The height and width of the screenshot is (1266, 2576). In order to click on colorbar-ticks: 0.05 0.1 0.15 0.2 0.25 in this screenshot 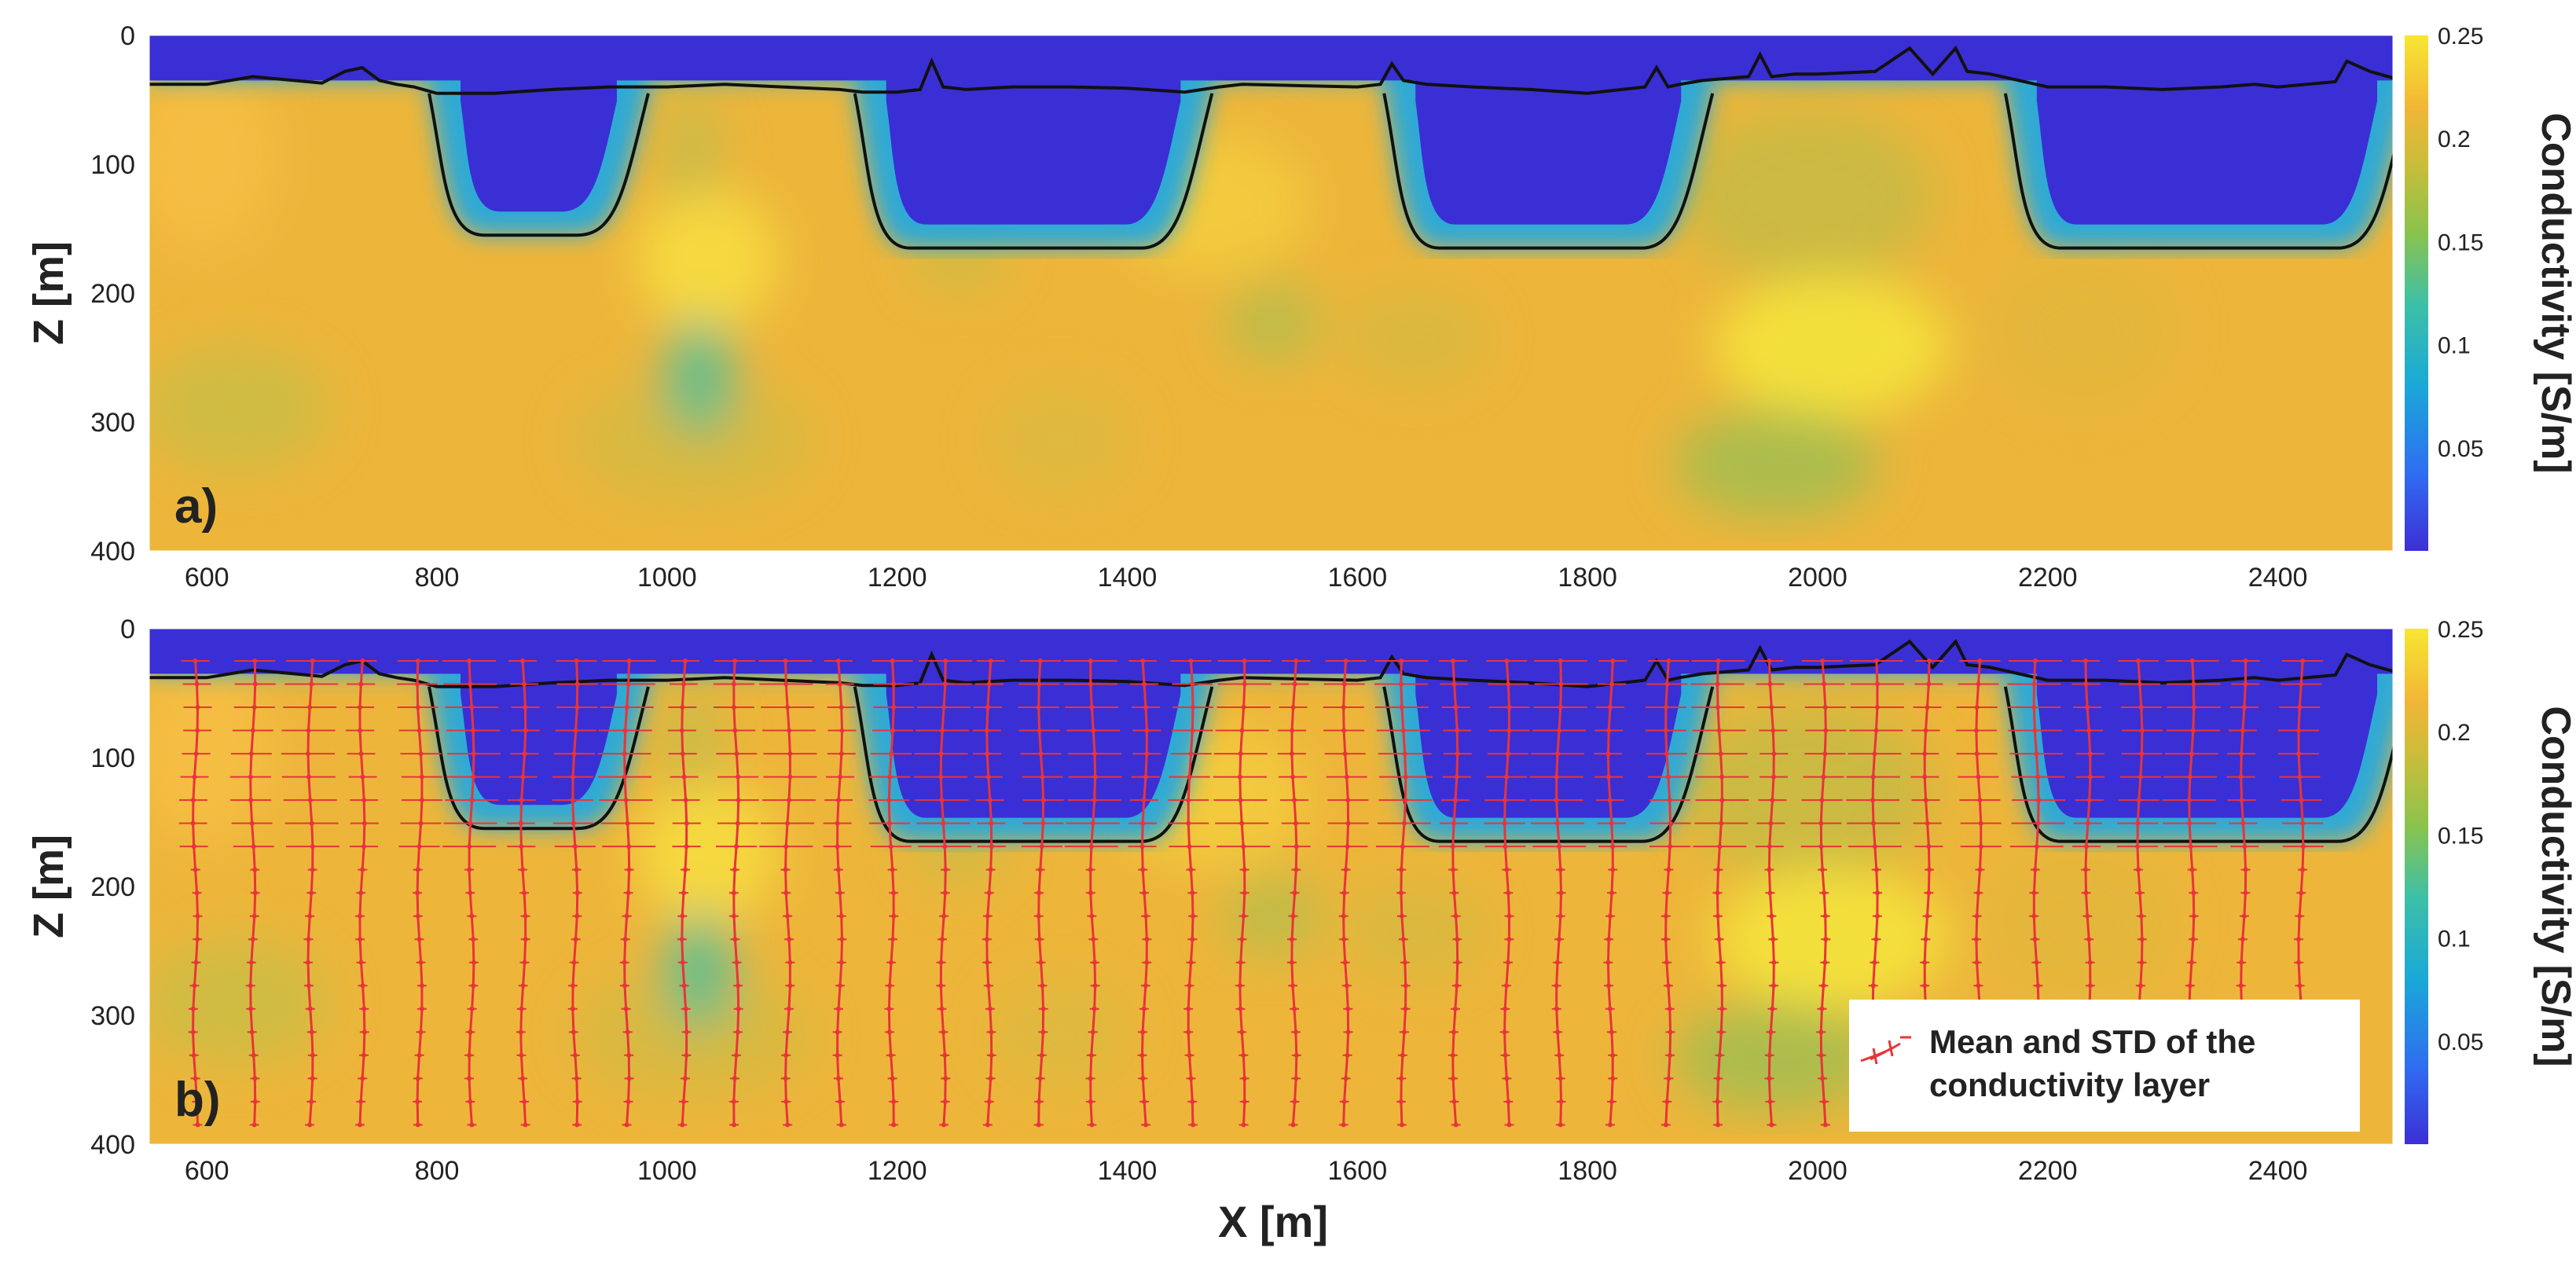, I will do `click(2460, 243)`.